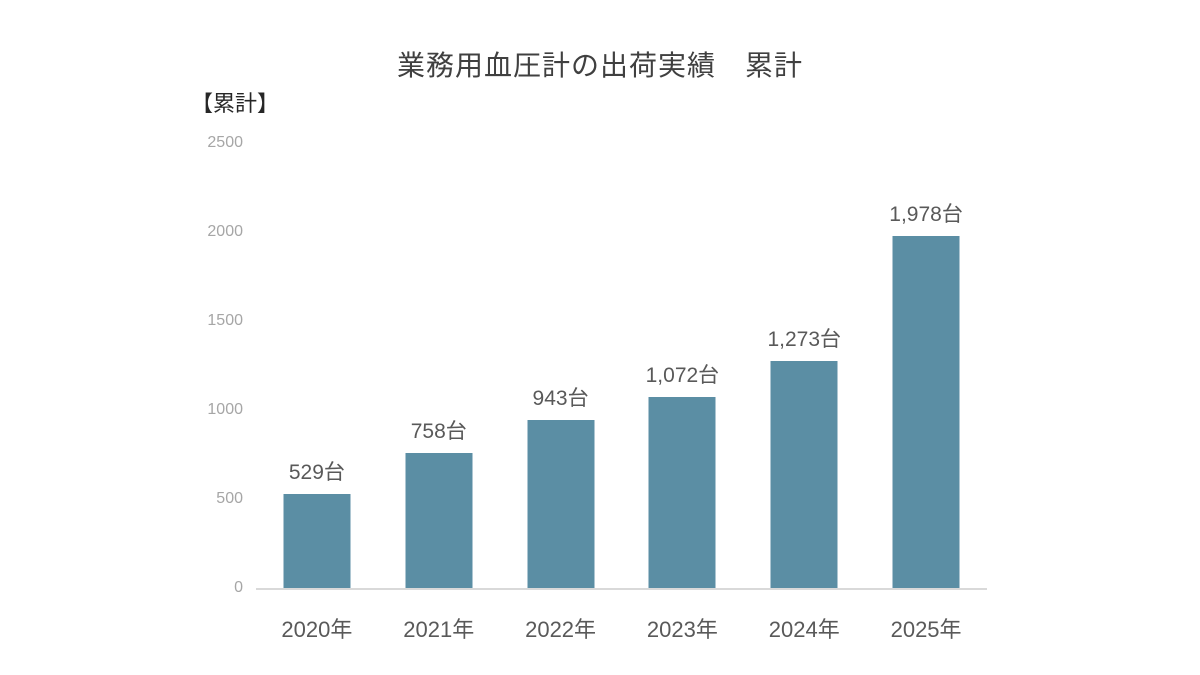  Describe the element at coordinates (926, 214) in the screenshot. I see `bar-value-label: 1,978台` at that location.